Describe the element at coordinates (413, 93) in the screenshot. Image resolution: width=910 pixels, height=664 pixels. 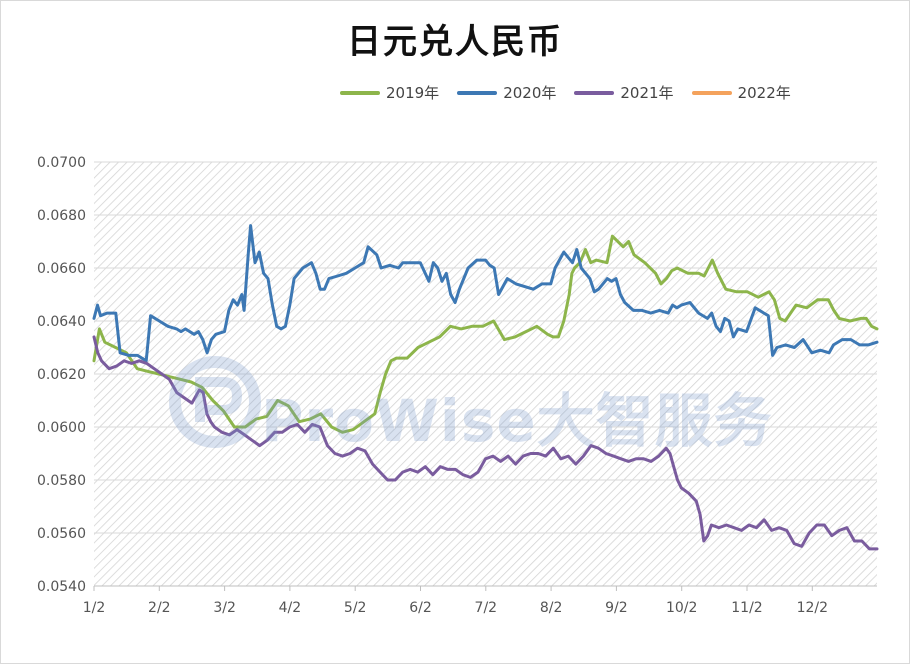
I see `legend-label: 2019年` at that location.